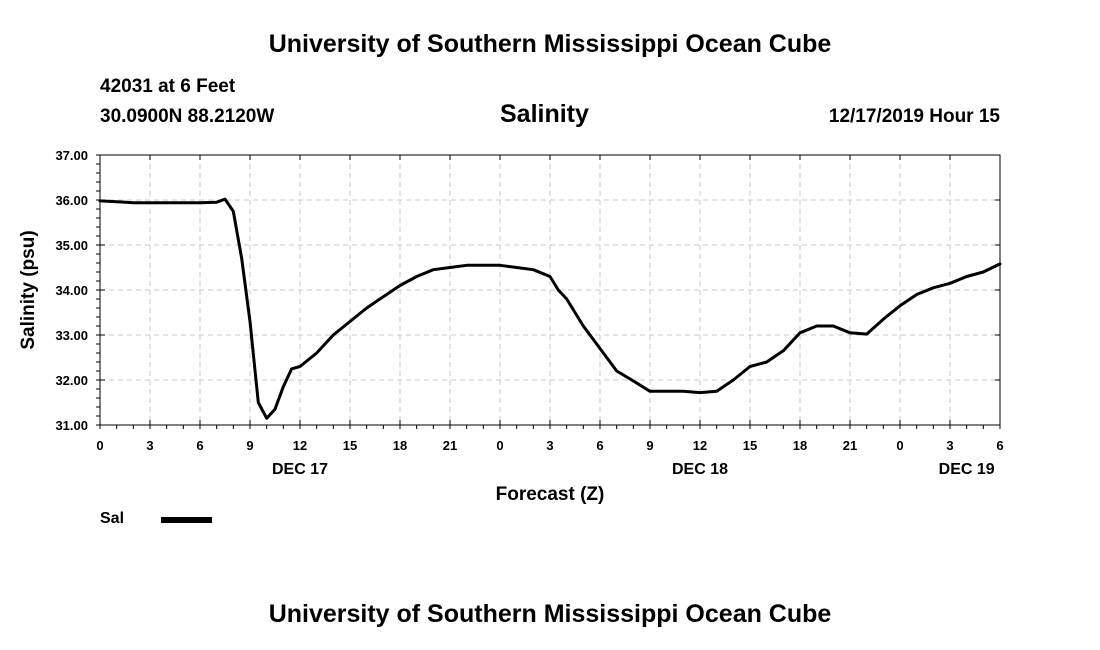 Image resolution: width=1100 pixels, height=650 pixels. What do you see at coordinates (300, 469) in the screenshot?
I see `day-label: DEC 17` at bounding box center [300, 469].